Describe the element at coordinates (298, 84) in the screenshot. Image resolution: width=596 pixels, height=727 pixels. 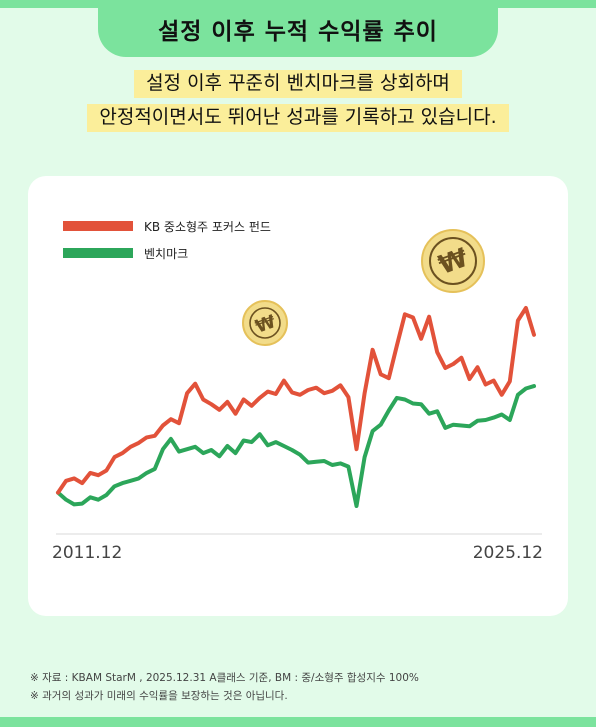
I see `subtitle-line-1: 설정 이후 꾸준히 벤치마크를 상회하며` at that location.